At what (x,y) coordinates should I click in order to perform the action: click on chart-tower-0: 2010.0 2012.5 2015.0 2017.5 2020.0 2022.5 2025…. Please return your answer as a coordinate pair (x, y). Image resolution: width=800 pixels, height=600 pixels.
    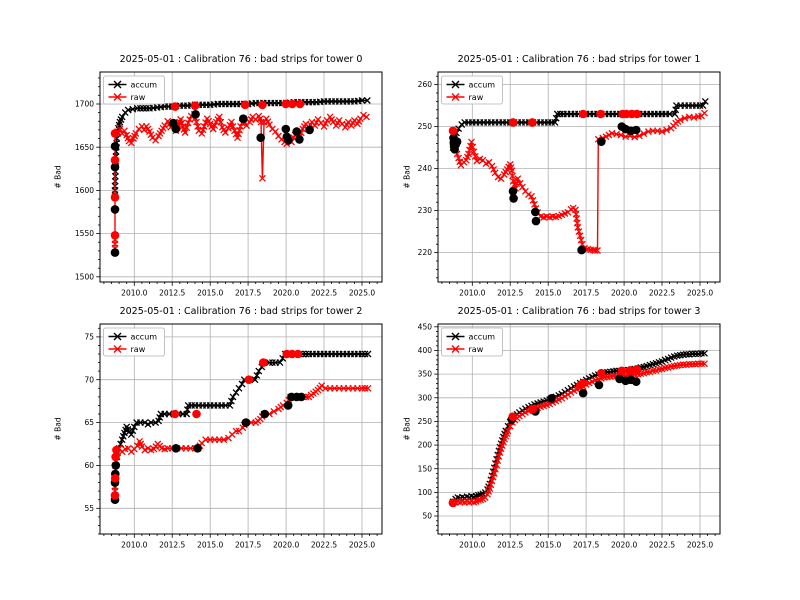
    Looking at the image, I should click on (229, 184).